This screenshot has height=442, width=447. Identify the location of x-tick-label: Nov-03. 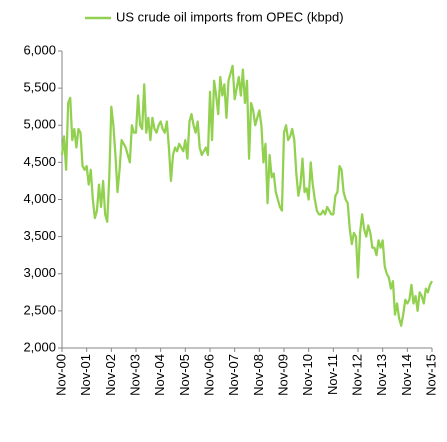
(134, 375).